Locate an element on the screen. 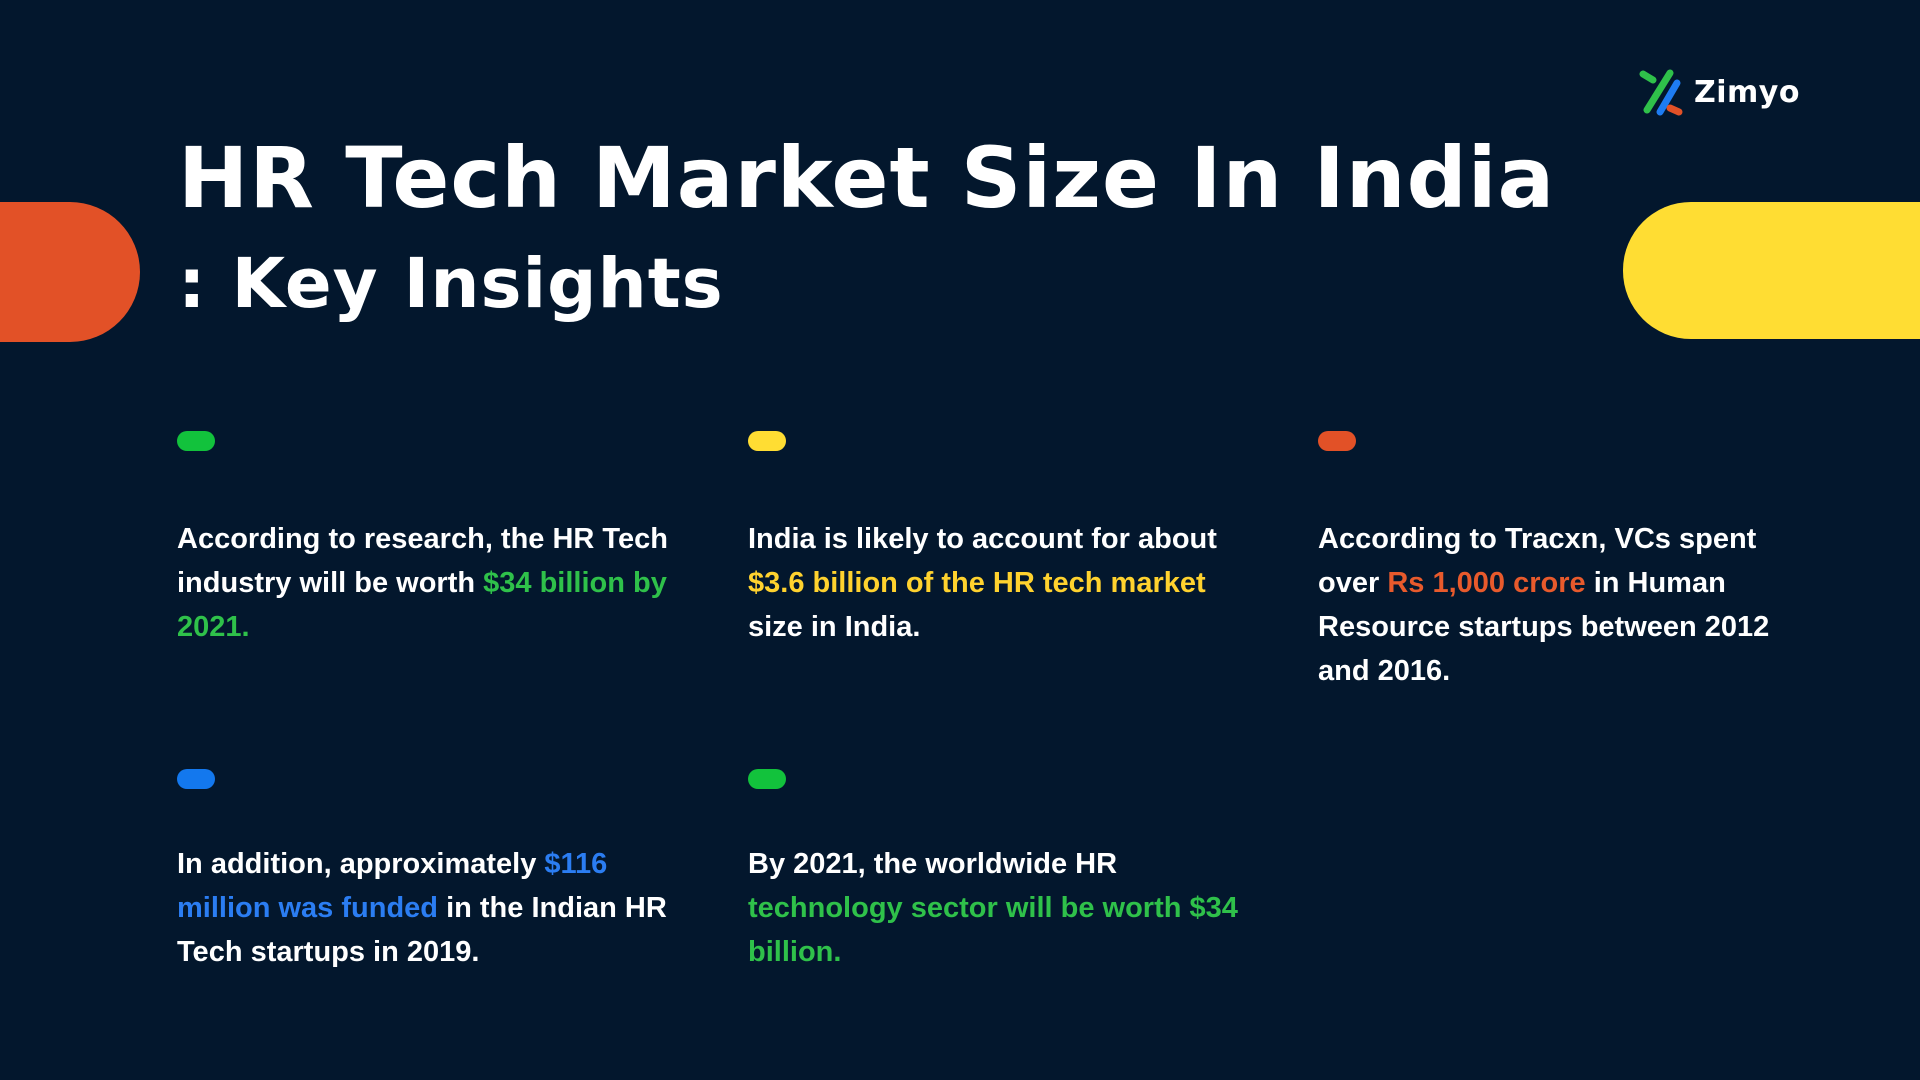 The width and height of the screenshot is (1920, 1080). title-line-2: : Key Insights is located at coordinates (451, 284).